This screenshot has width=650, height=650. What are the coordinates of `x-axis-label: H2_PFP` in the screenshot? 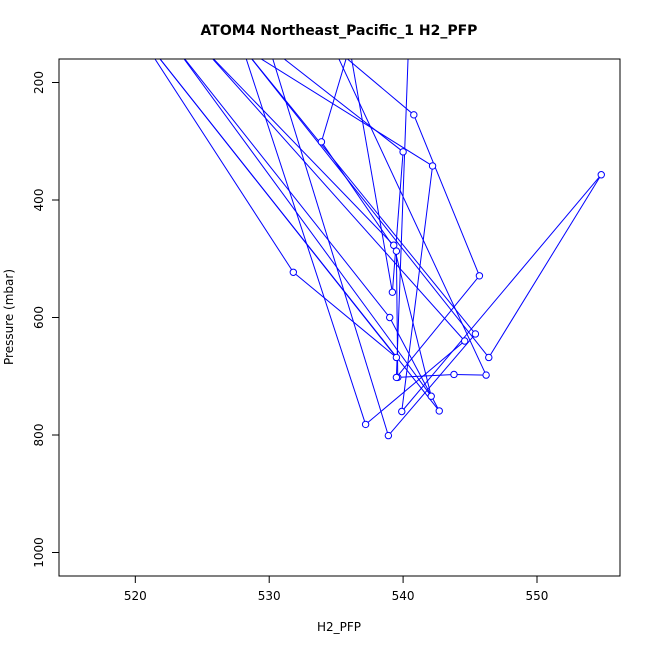 It's located at (339, 627).